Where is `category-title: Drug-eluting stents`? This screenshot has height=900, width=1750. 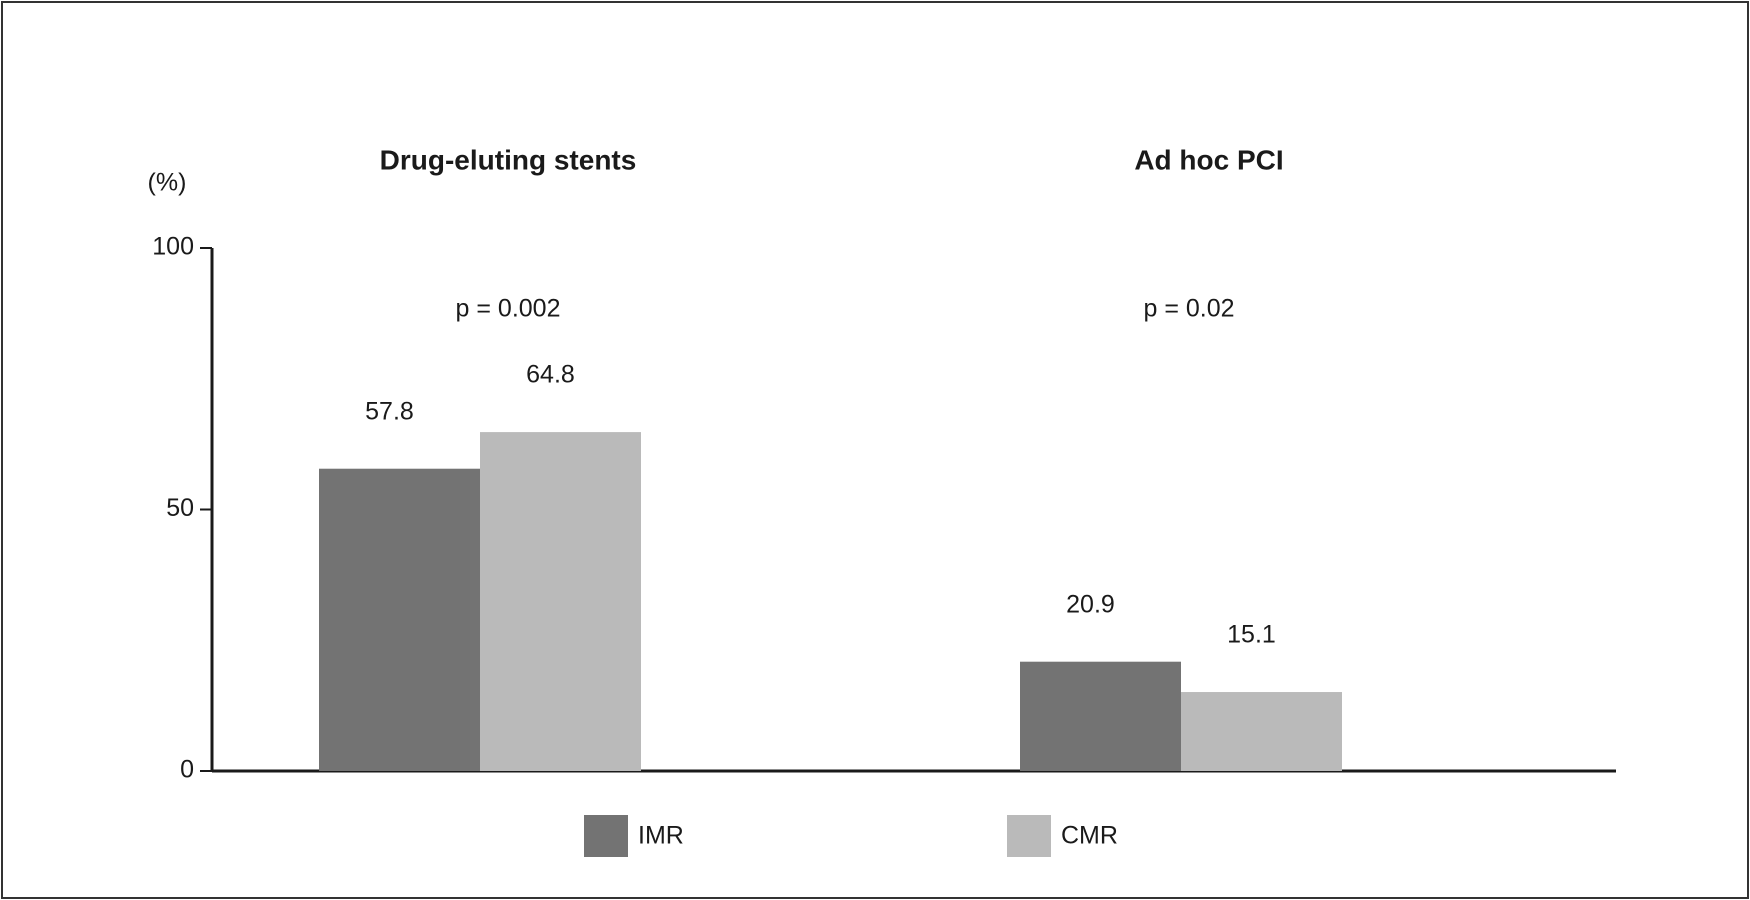
category-title: Drug-eluting stents is located at coordinates (508, 159).